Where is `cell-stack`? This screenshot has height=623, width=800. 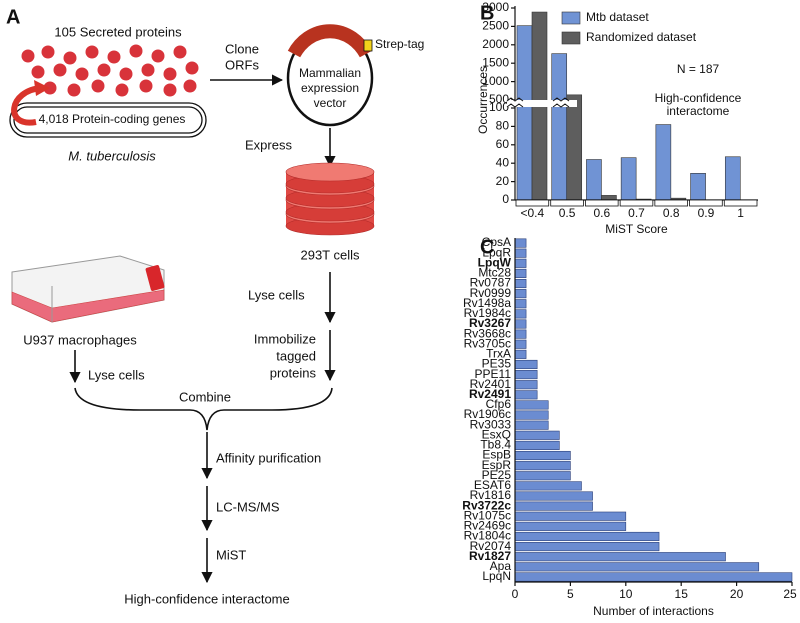 cell-stack is located at coordinates (330, 199).